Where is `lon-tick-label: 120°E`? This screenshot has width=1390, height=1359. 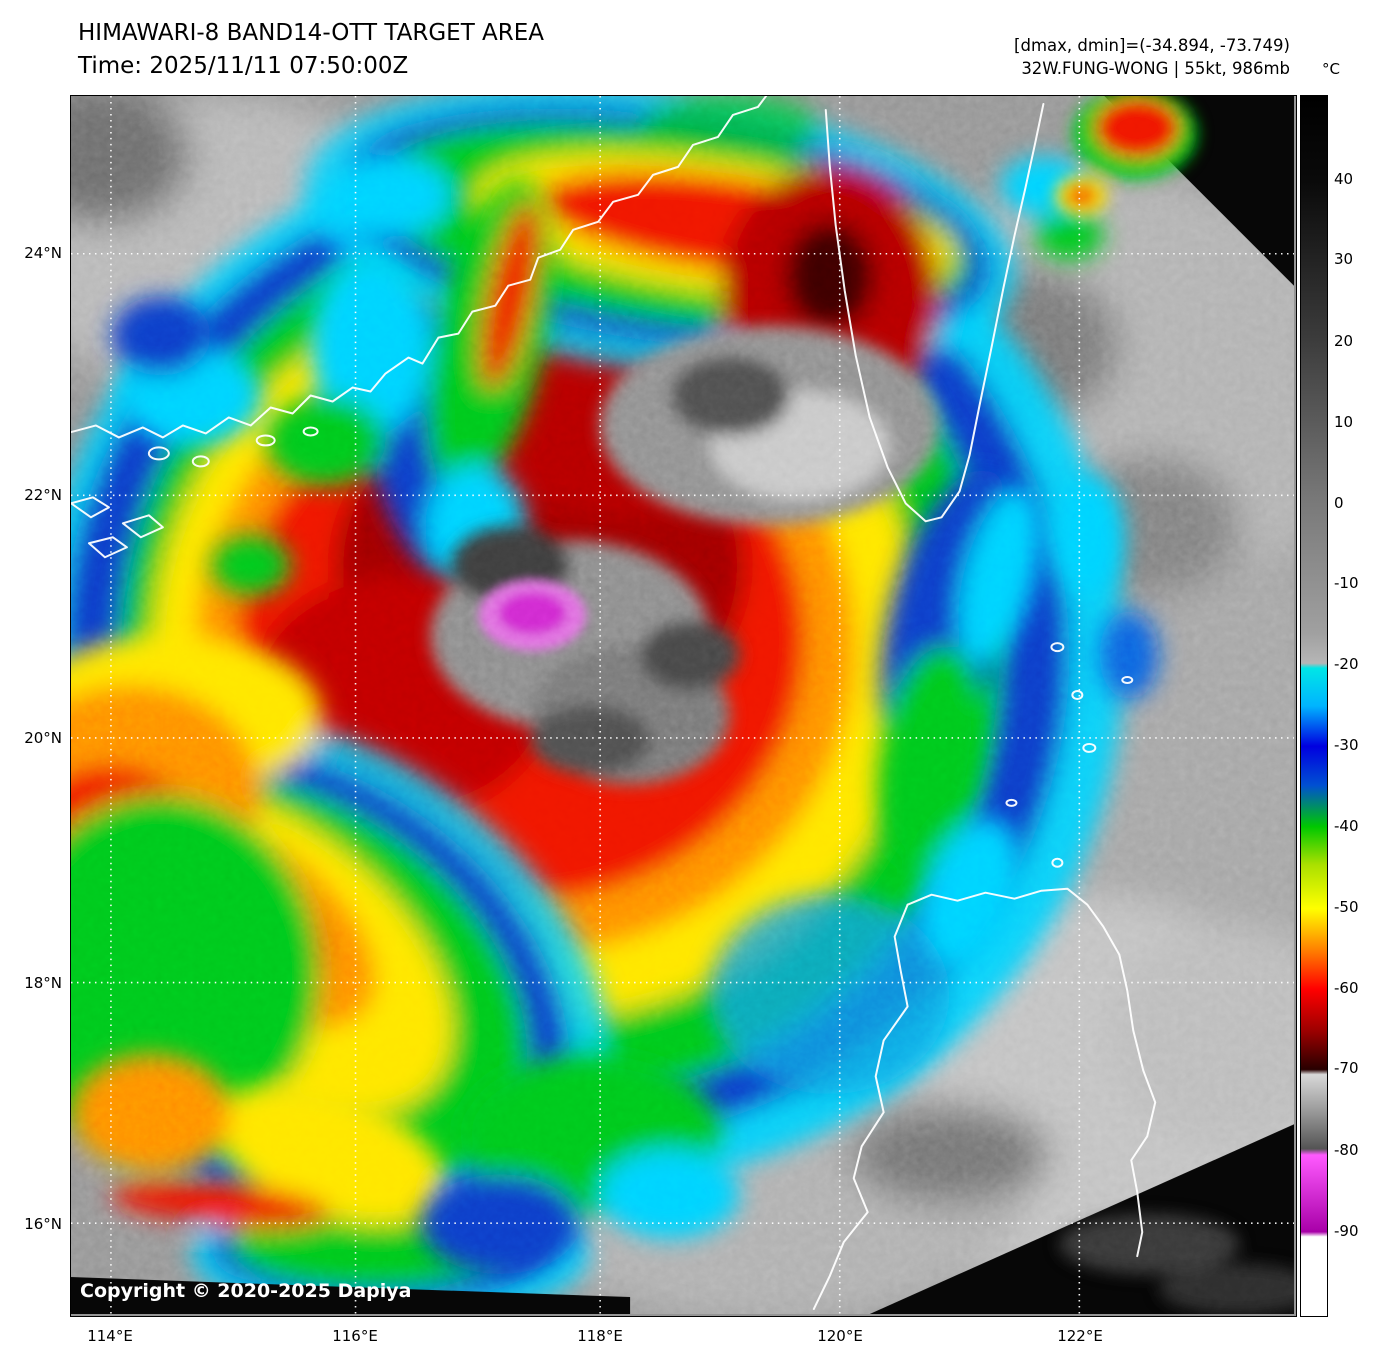
lon-tick-label: 120°E is located at coordinates (840, 1336).